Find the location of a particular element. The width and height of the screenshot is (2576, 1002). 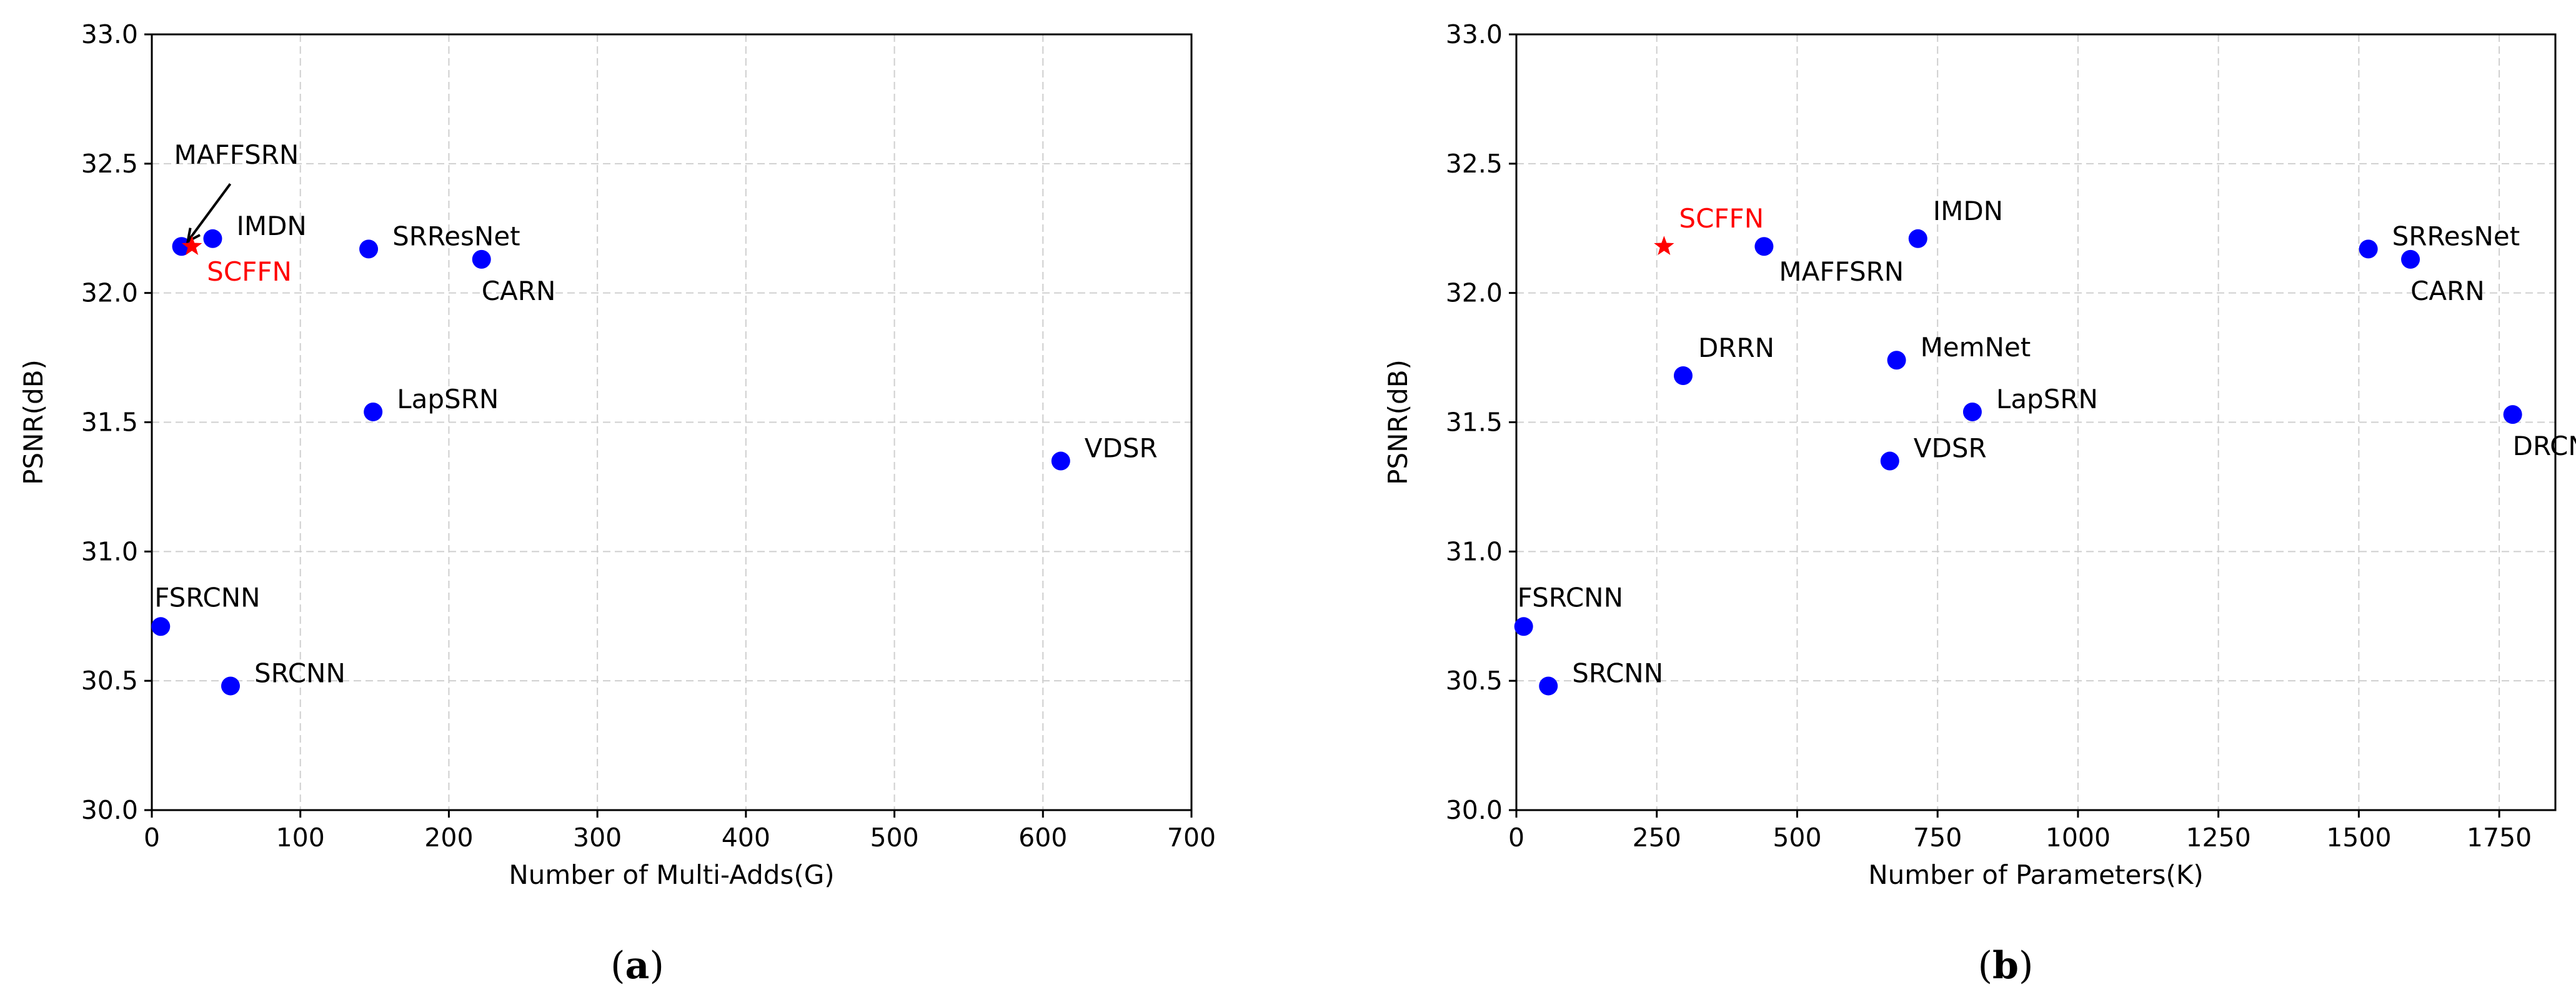

x-tick-label: 300 is located at coordinates (597, 838).